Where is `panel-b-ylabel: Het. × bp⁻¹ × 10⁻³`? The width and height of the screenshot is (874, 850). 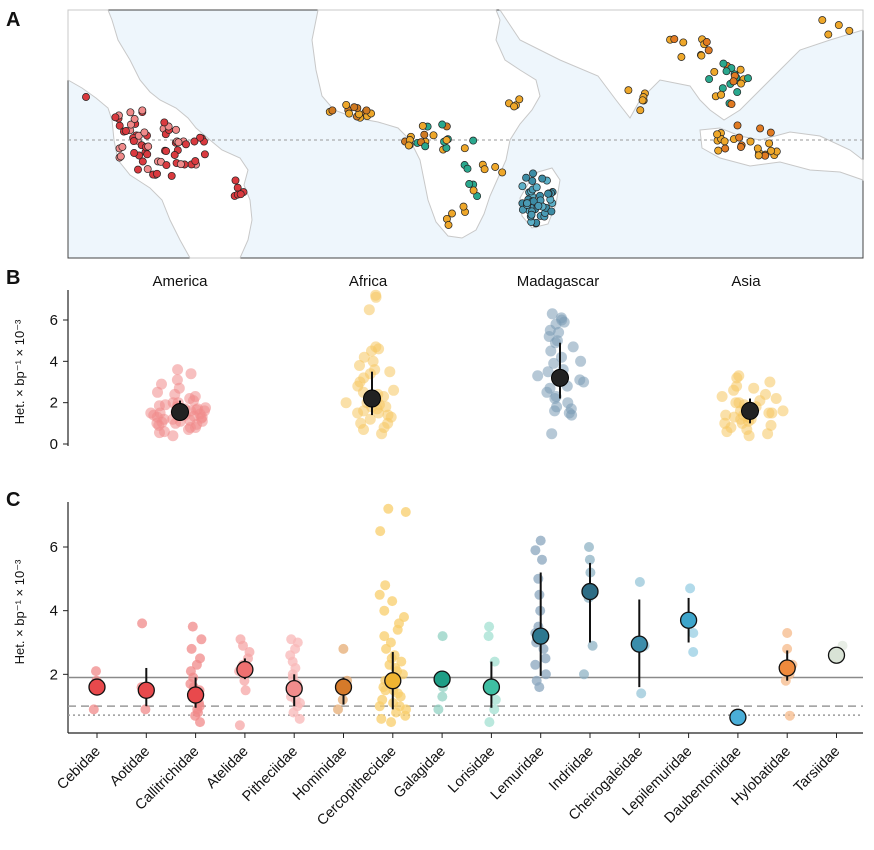
panel-b-ylabel: Het. × bp⁻¹ × 10⁻³ is located at coordinates (19, 371).